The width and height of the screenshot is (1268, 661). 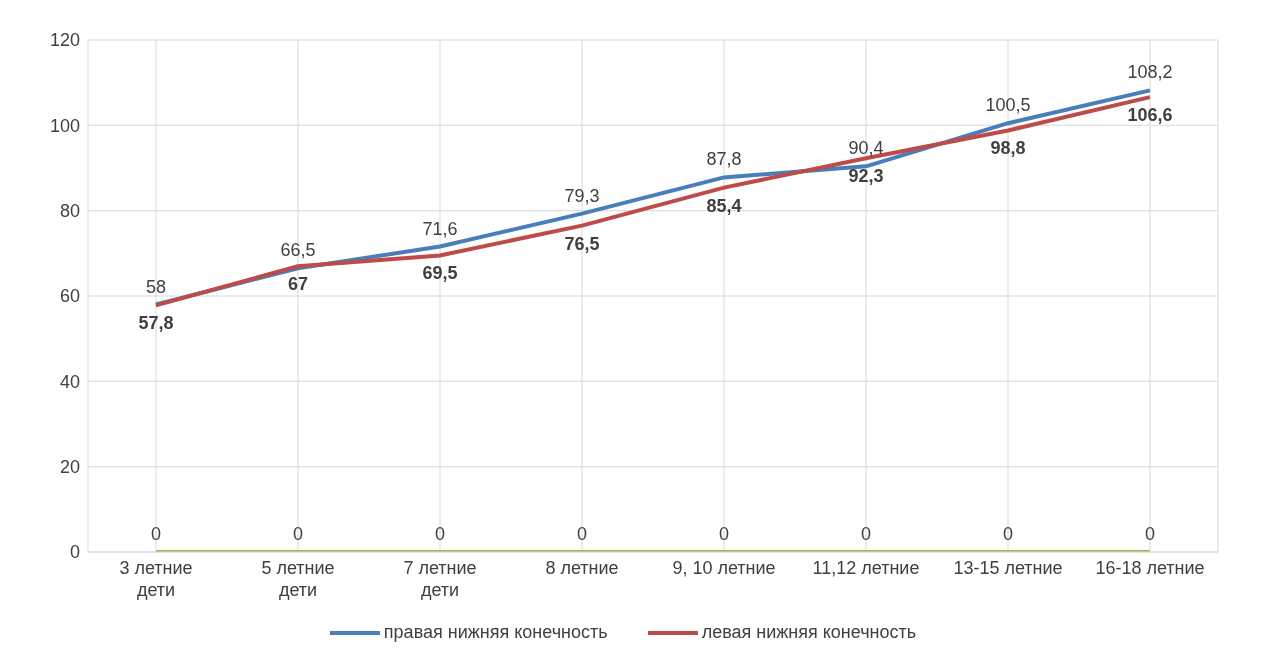 I want to click on x-tick-label: 5 летние дети, so click(x=298, y=579).